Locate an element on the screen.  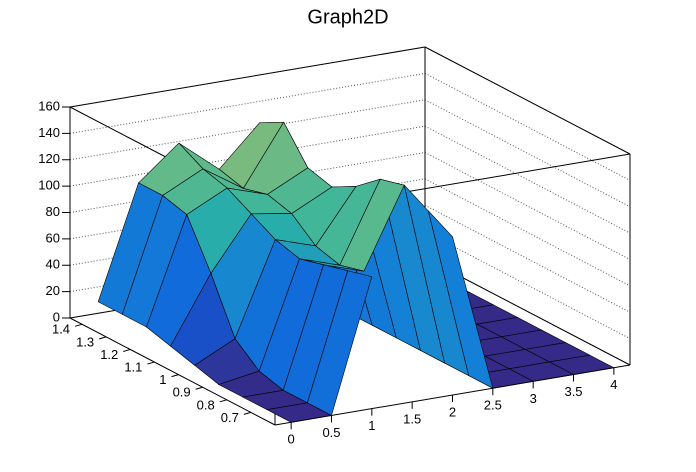
y-tick-label: 0.9 is located at coordinates (182, 392).